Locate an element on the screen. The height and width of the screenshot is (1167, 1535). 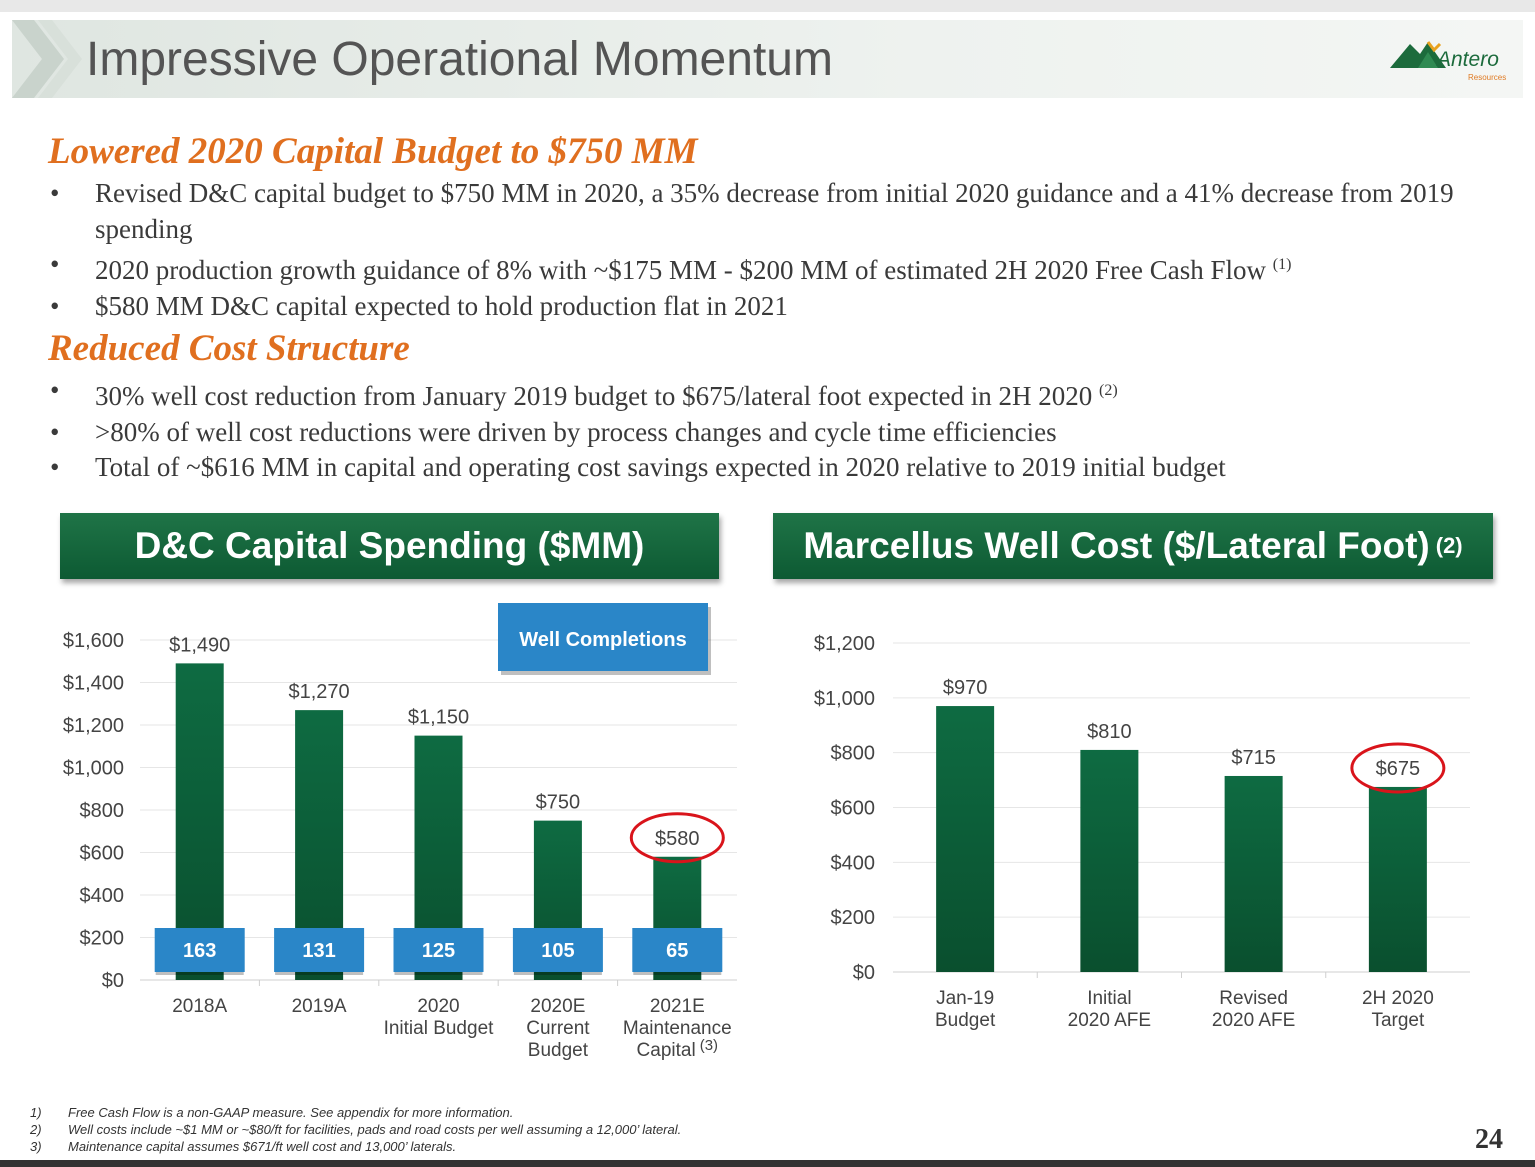
footnote-ref: (1) is located at coordinates (1282, 264).